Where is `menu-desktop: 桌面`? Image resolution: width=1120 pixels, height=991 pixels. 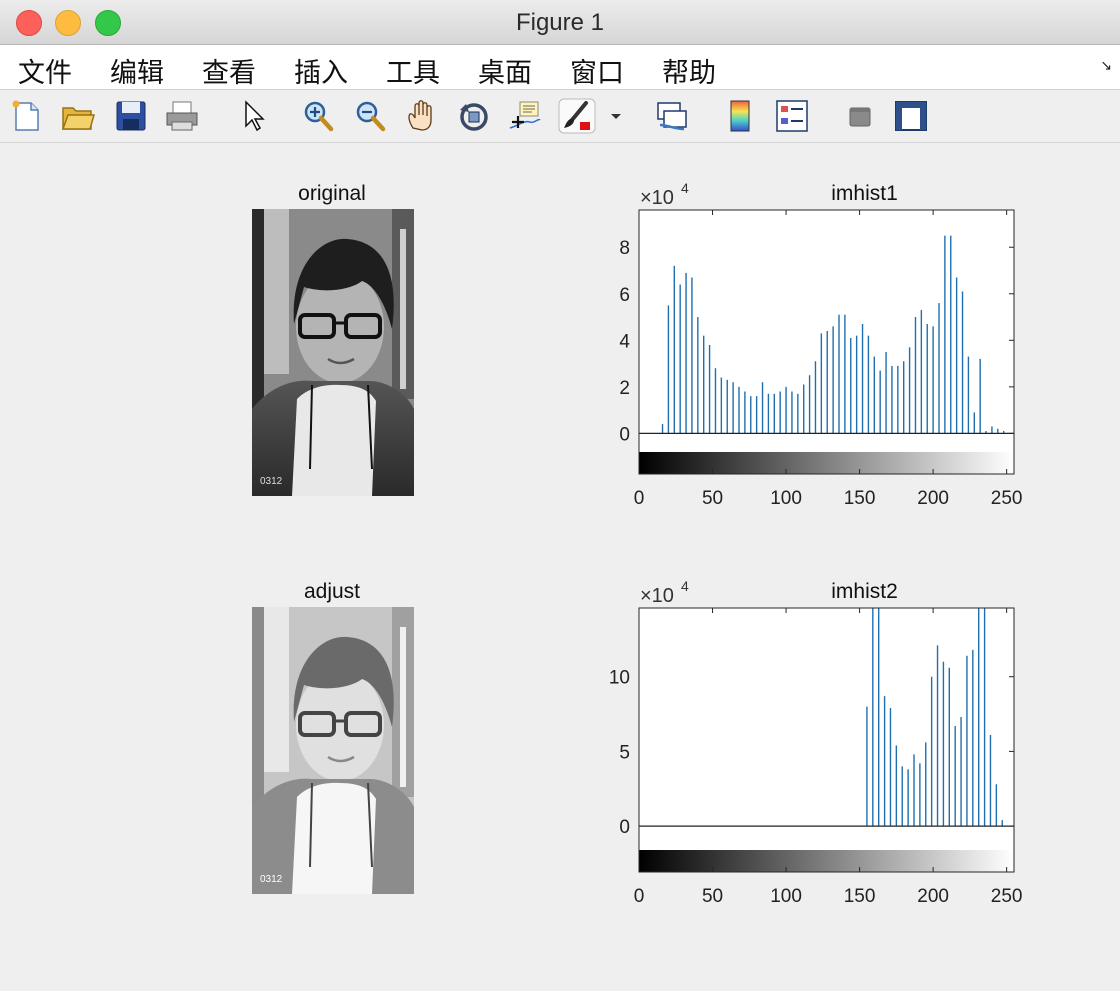
menu-desktop: 桌面 is located at coordinates (505, 73).